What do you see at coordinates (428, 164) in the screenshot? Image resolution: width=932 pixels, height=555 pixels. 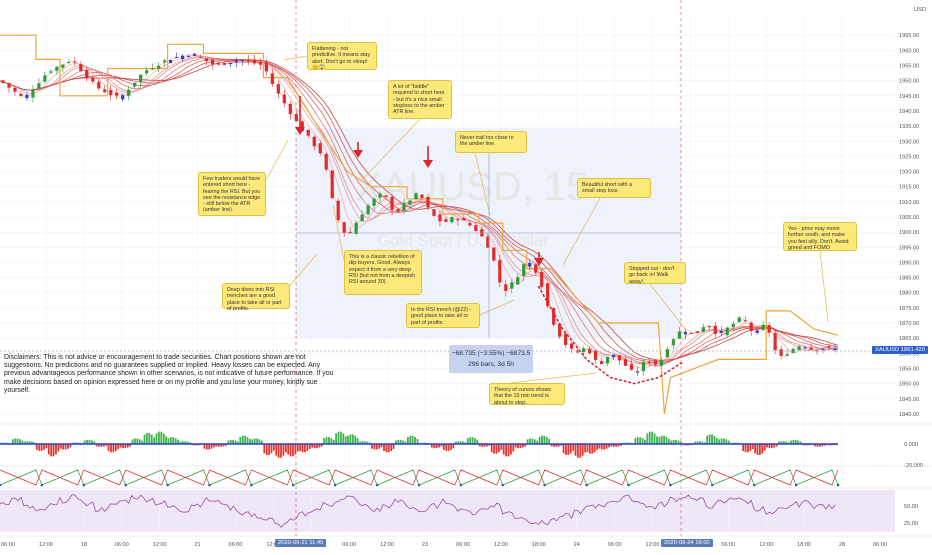 I see `short-arrow-head` at bounding box center [428, 164].